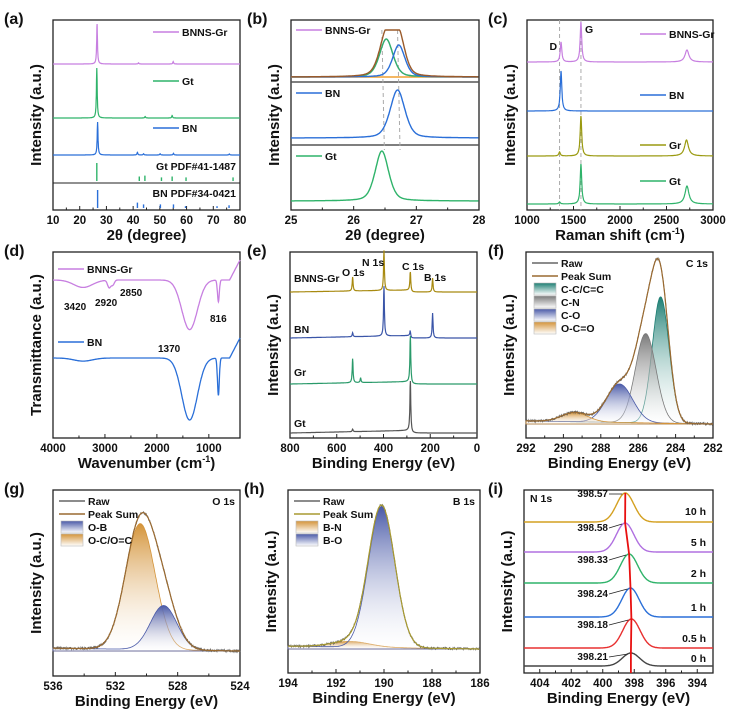  Describe the element at coordinates (14, 19) in the screenshot. I see `panel-label: (a)` at that location.